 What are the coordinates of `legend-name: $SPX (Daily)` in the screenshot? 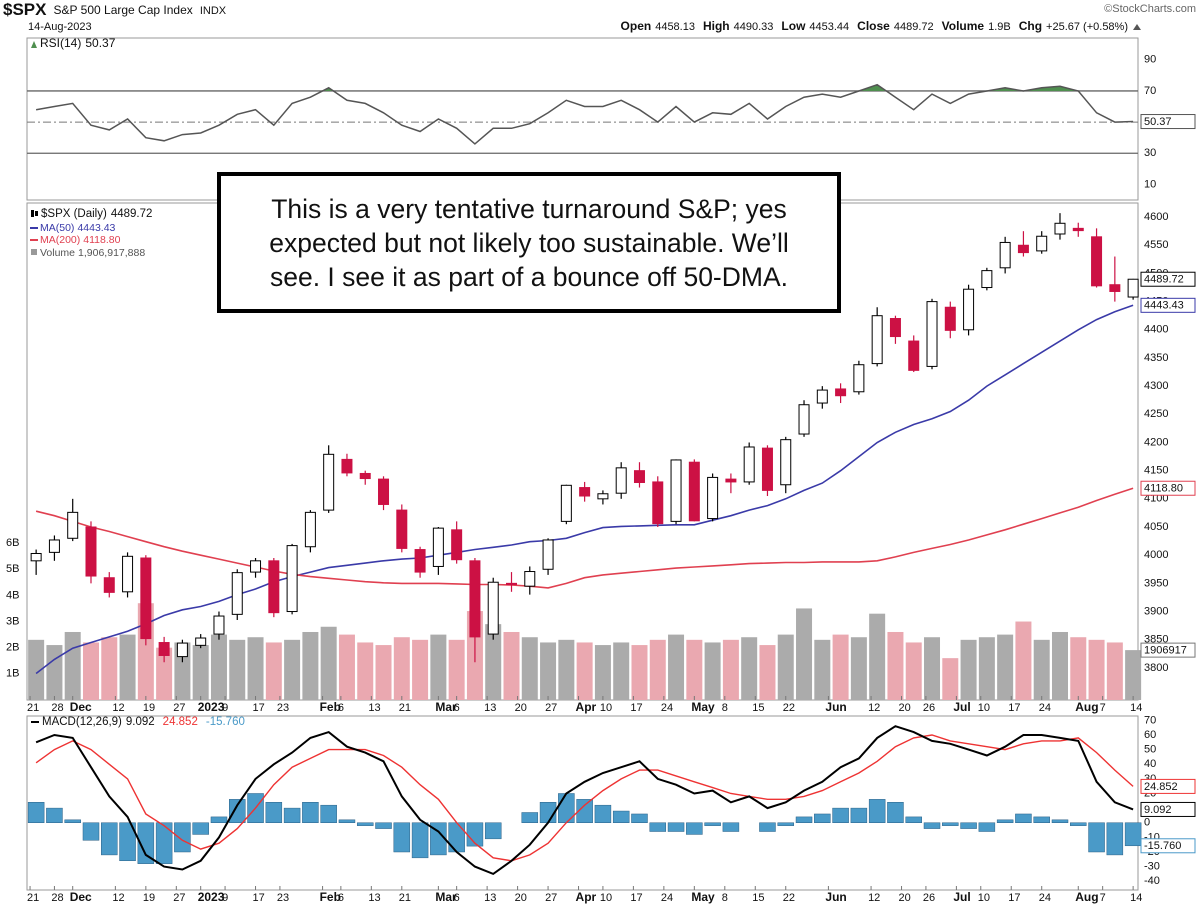 It's located at (74, 214).